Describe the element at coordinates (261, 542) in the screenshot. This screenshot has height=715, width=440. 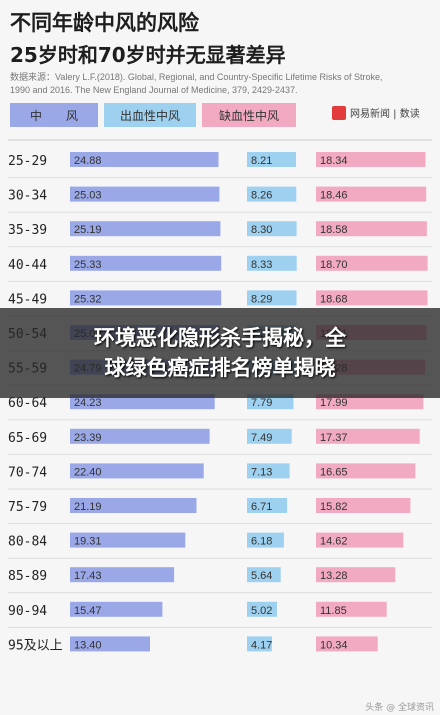
I see `value-label-series-2: 6.18` at that location.